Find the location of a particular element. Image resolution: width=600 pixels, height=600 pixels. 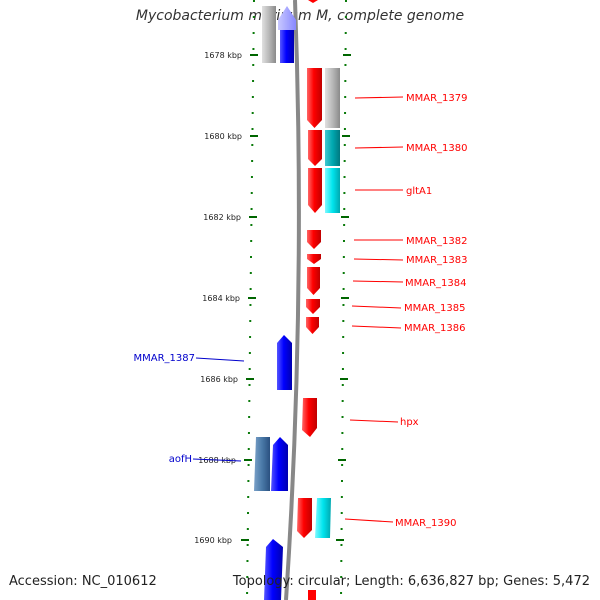

gene-label: MMAR_1382 is located at coordinates (437, 241).